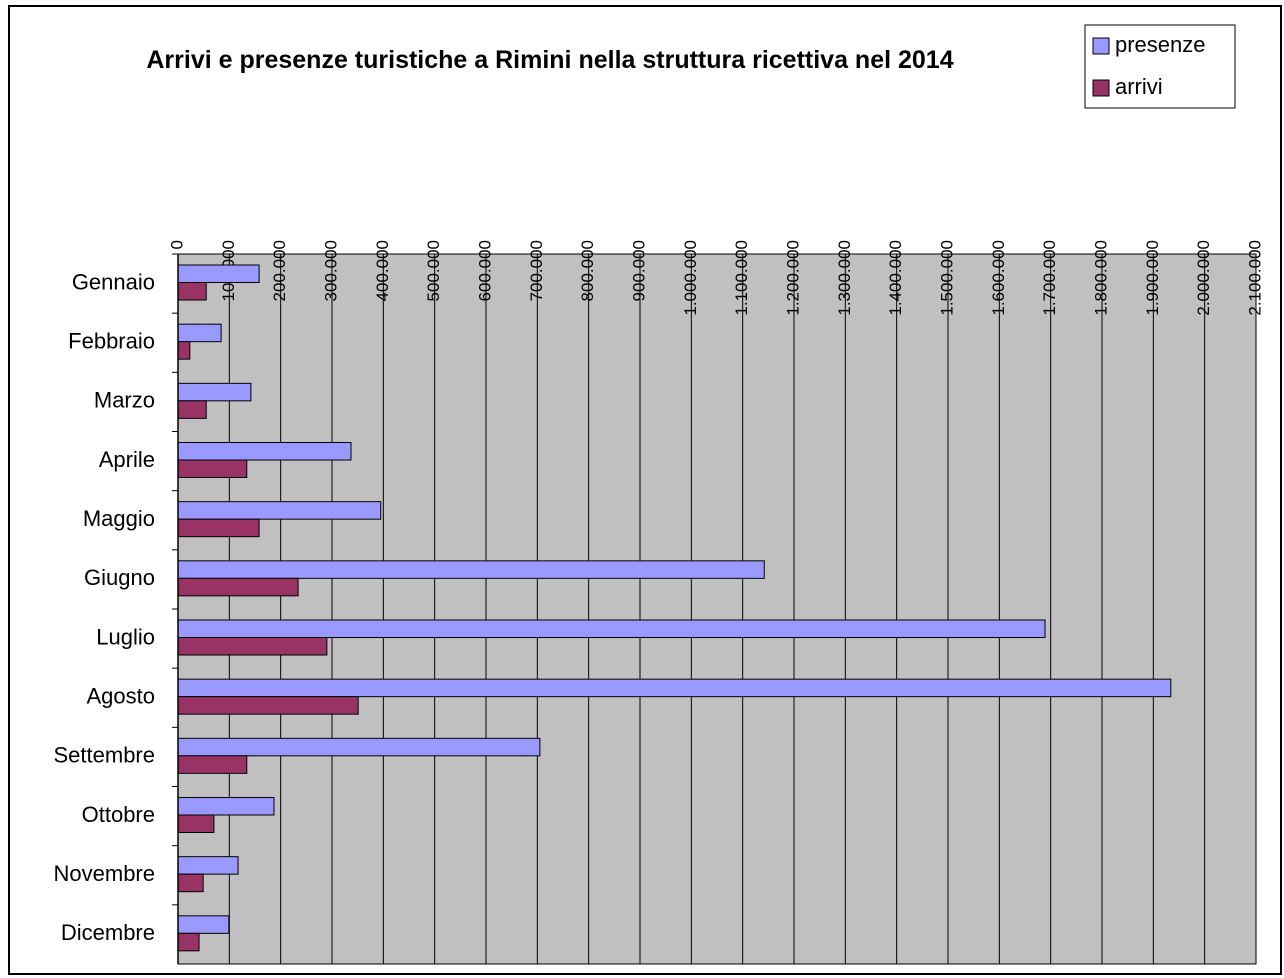 This screenshot has height=978, width=1284. What do you see at coordinates (382, 270) in the screenshot?
I see `x-tick-label: 400.000` at bounding box center [382, 270].